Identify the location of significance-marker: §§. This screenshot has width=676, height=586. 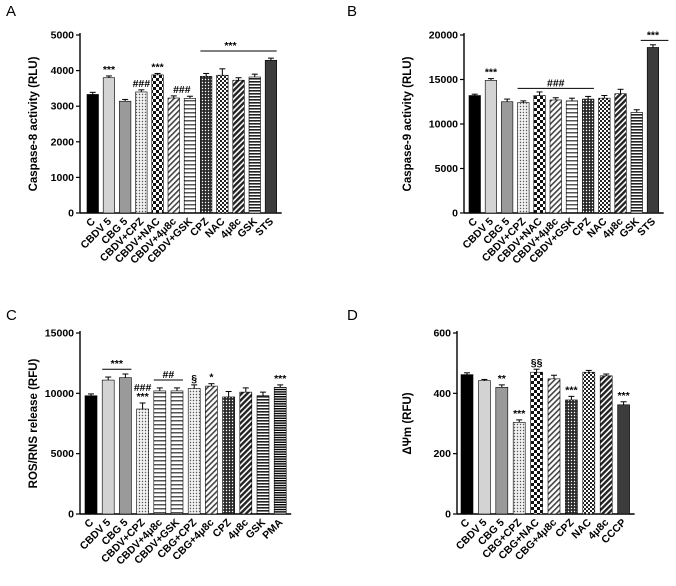
(537, 363).